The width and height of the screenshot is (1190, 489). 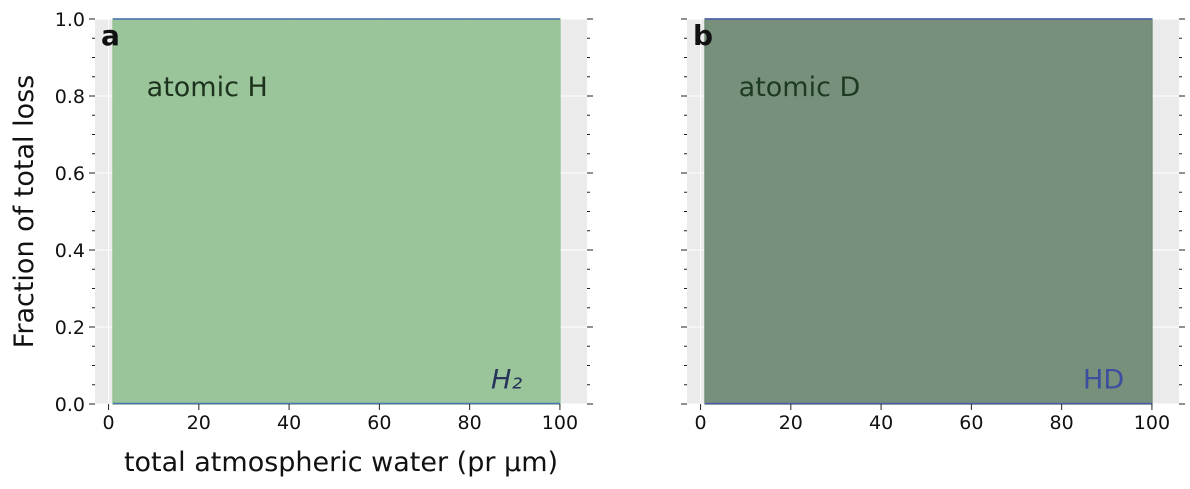 I want to click on annotation-hd: HD, so click(x=1103, y=380).